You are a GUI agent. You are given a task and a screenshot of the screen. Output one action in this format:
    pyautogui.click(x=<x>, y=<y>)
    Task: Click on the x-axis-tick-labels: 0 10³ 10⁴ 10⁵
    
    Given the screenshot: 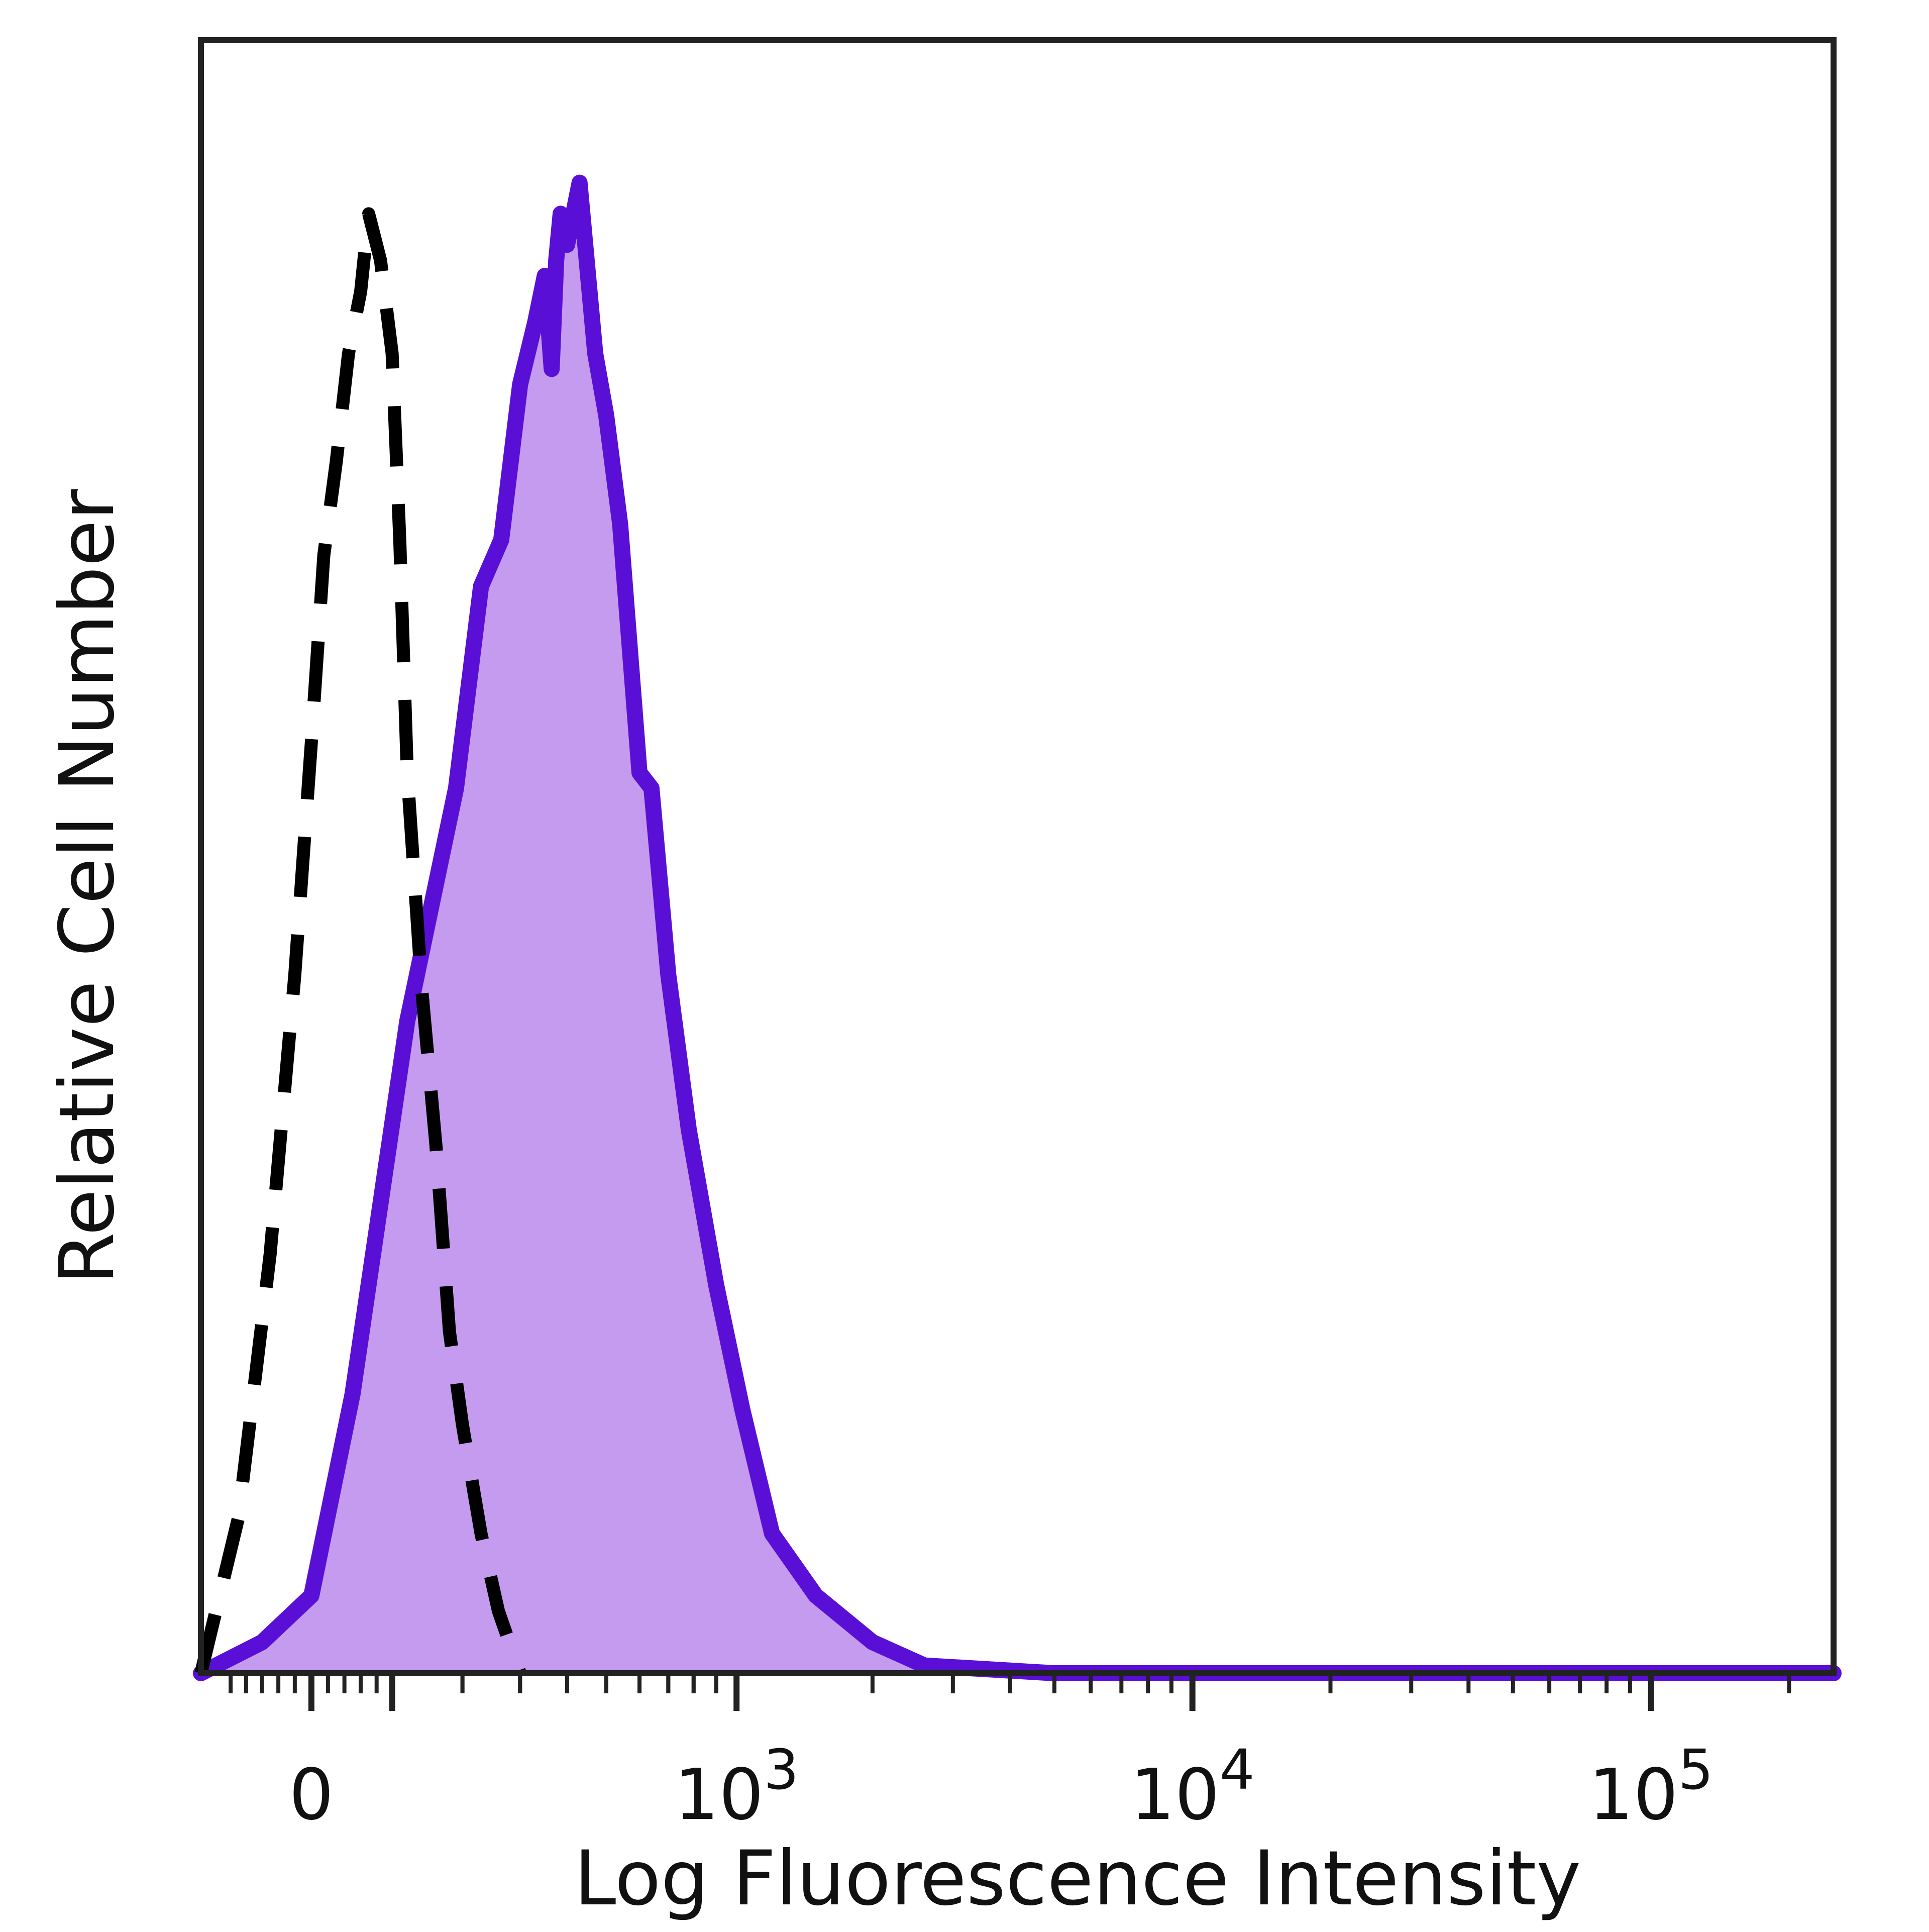 What is the action you would take?
    pyautogui.click(x=1001, y=1787)
    